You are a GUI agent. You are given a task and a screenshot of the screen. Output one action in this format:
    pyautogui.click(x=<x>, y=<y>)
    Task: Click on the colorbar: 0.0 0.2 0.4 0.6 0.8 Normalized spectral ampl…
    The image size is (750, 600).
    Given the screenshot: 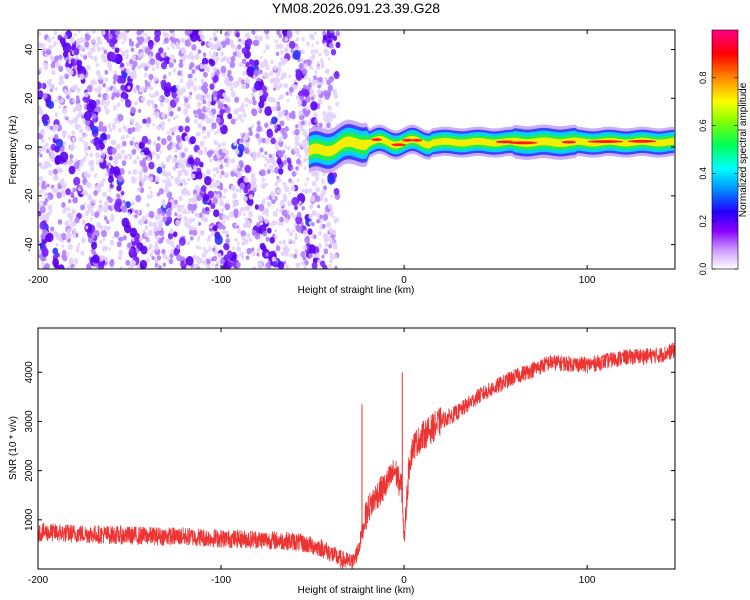 What is the action you would take?
    pyautogui.click(x=723, y=152)
    